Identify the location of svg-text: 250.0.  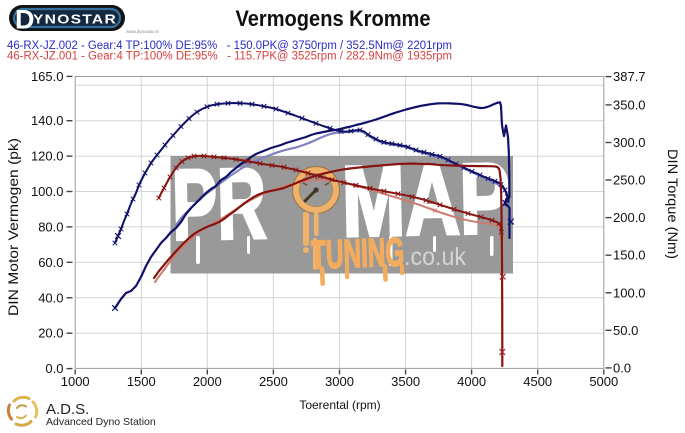
(629, 180).